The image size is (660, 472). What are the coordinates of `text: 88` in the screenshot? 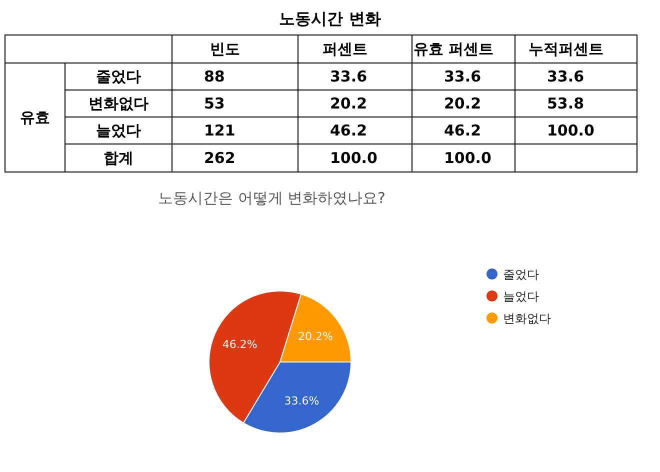 It's located at (214, 77).